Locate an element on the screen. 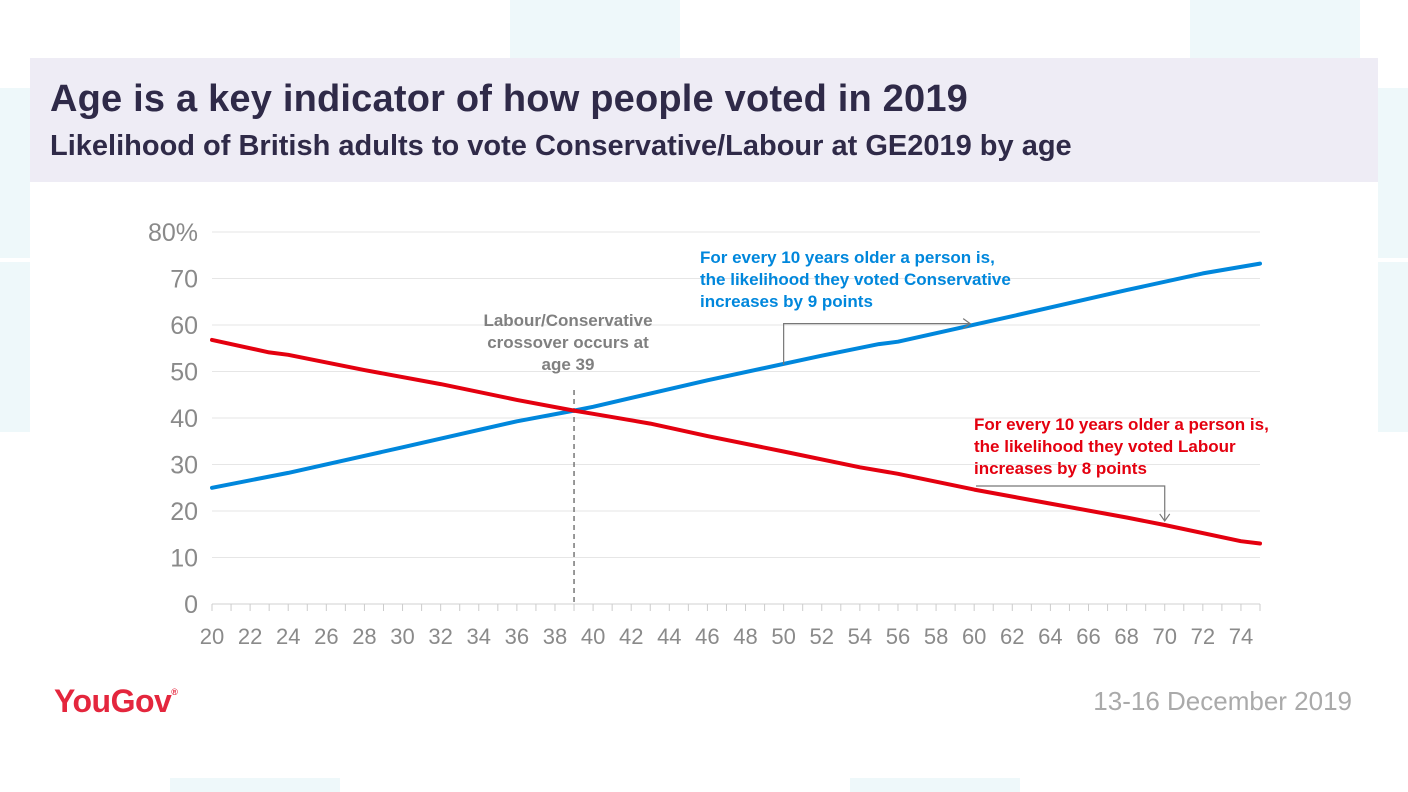  x-tick-label: 42 is located at coordinates (631, 636).